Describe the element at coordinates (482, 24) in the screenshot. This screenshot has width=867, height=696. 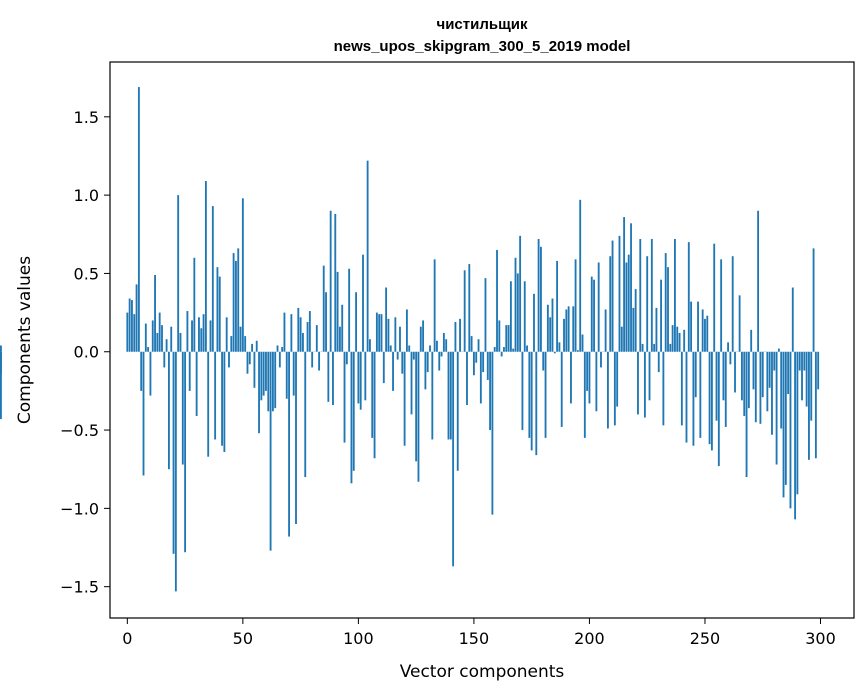
I see `chart-title: чистильщик` at that location.